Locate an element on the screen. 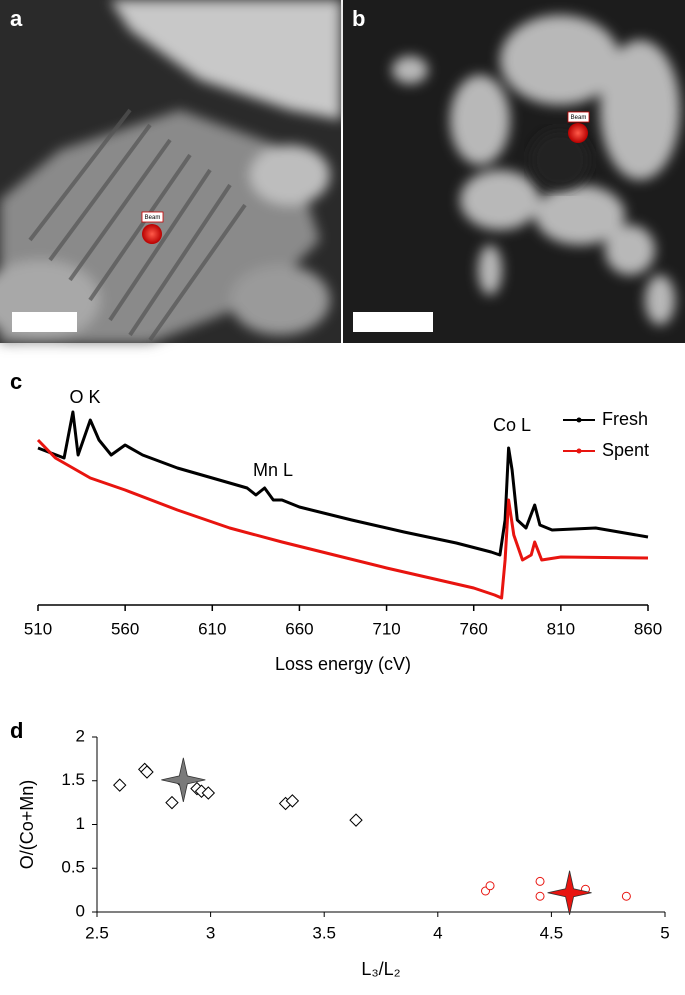 The width and height of the screenshot is (685, 995). x-tick-label: 510 is located at coordinates (38, 628).